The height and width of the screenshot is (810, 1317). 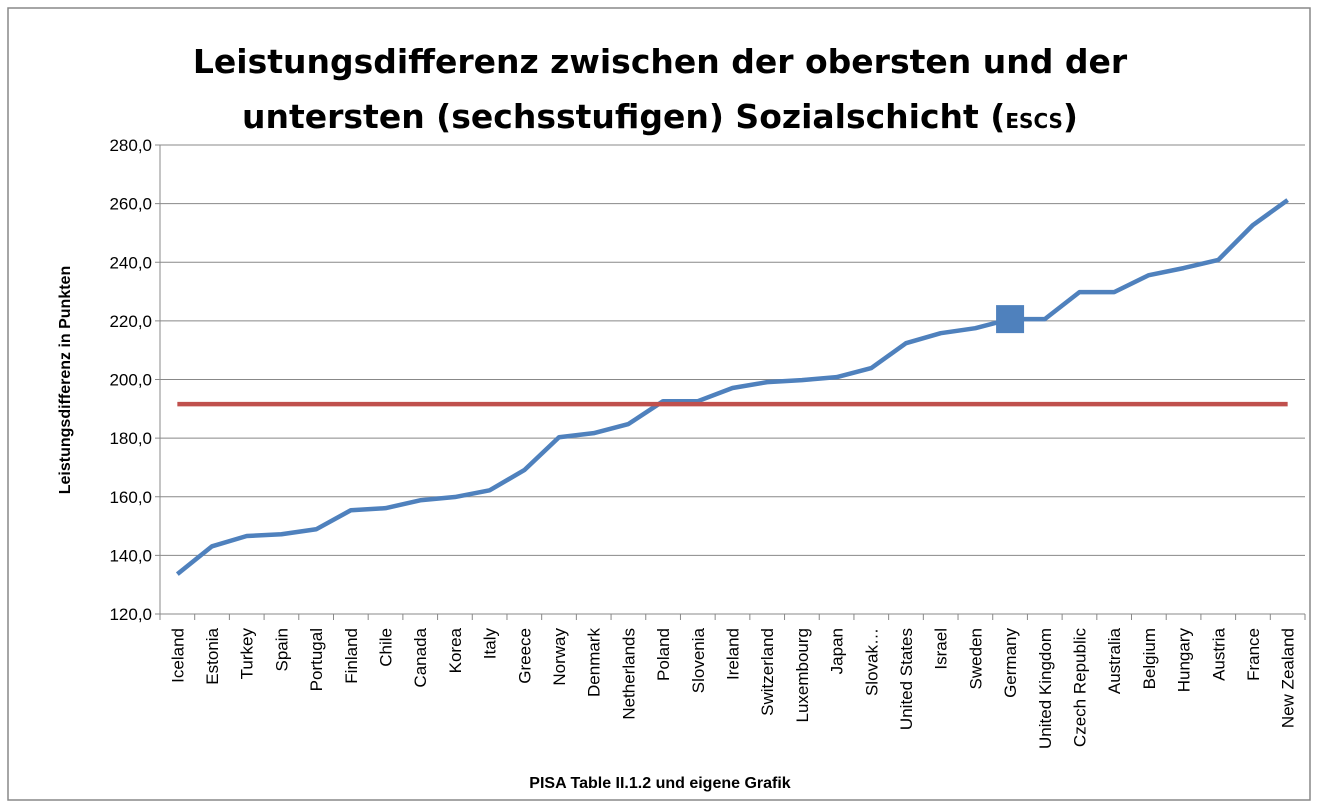 I want to click on x-tick-label: Germany, so click(x=1010, y=663).